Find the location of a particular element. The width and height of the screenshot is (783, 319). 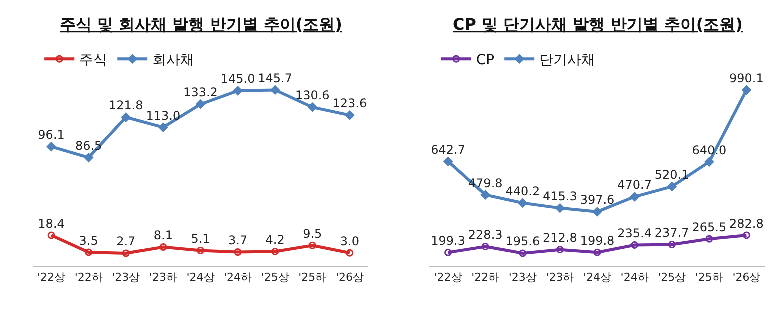

data-label: 133.2 is located at coordinates (201, 93).